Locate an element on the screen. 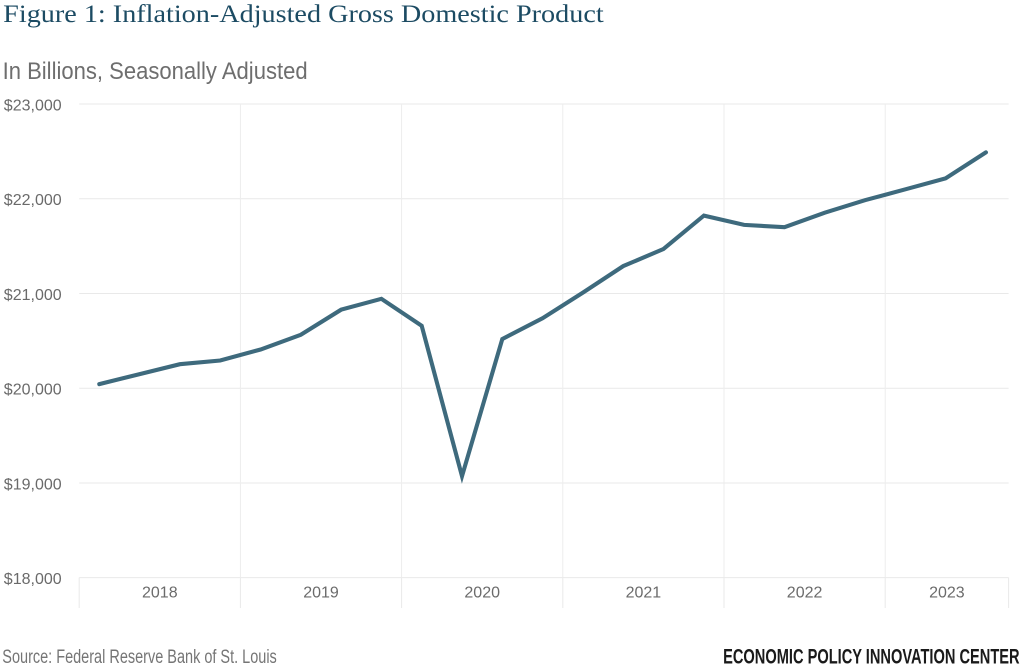  svg-text: $23,000 is located at coordinates (33, 105).